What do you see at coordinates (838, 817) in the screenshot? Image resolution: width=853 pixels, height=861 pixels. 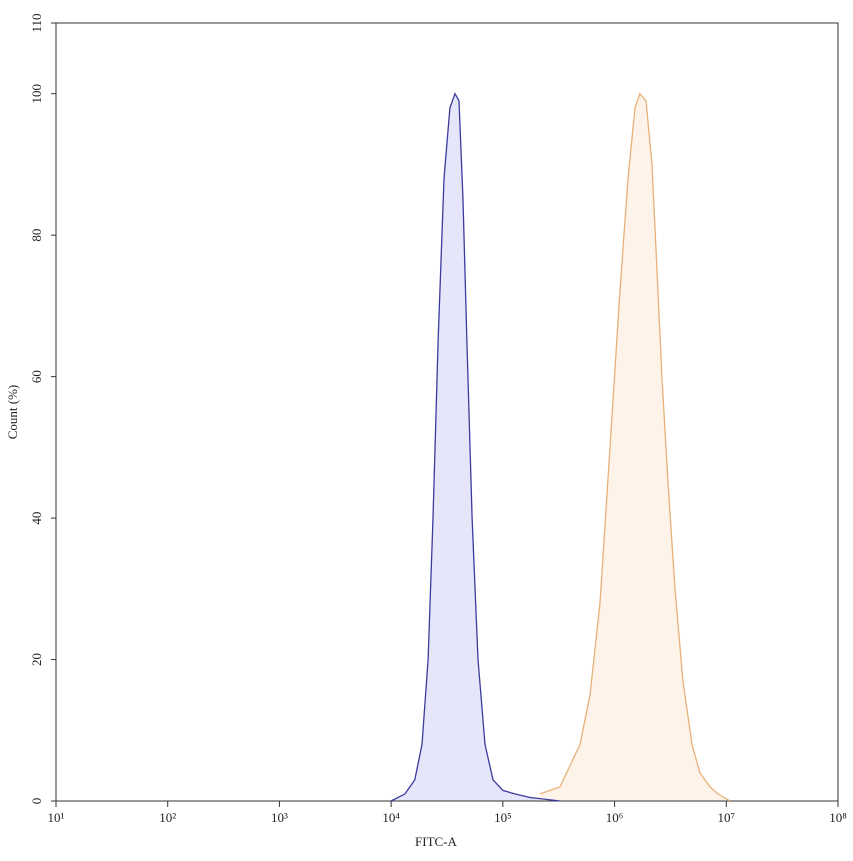 I see `x-tick-label: 10⁸` at bounding box center [838, 817].